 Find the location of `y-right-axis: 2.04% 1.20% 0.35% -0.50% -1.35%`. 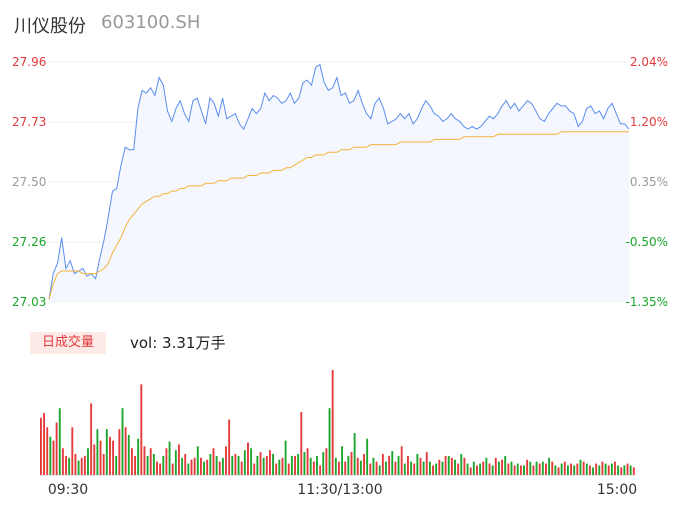

y-right-axis: 2.04% 1.20% 0.35% -0.50% -1.35% is located at coordinates (647, 182).